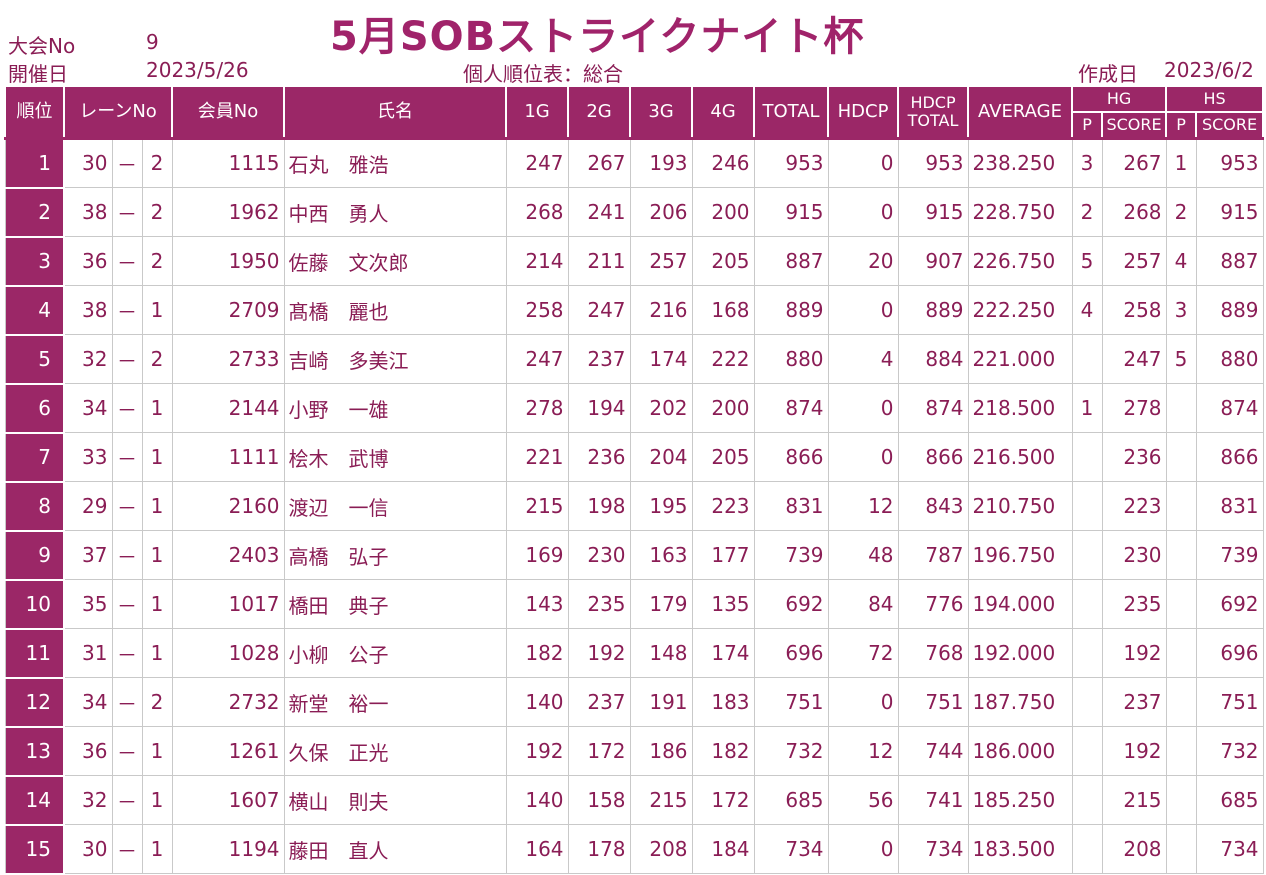 The height and width of the screenshot is (875, 1266). What do you see at coordinates (1020, 359) in the screenshot?
I see `average-cell: 221.000` at bounding box center [1020, 359].